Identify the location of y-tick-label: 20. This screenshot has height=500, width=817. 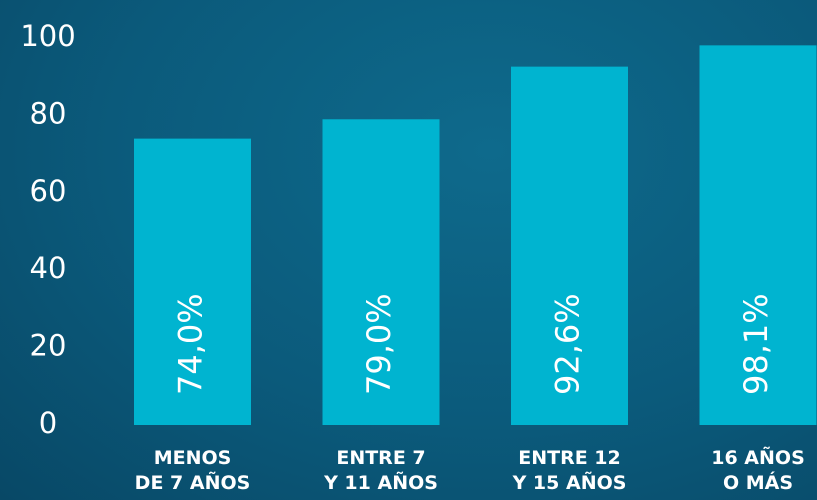
(48, 346).